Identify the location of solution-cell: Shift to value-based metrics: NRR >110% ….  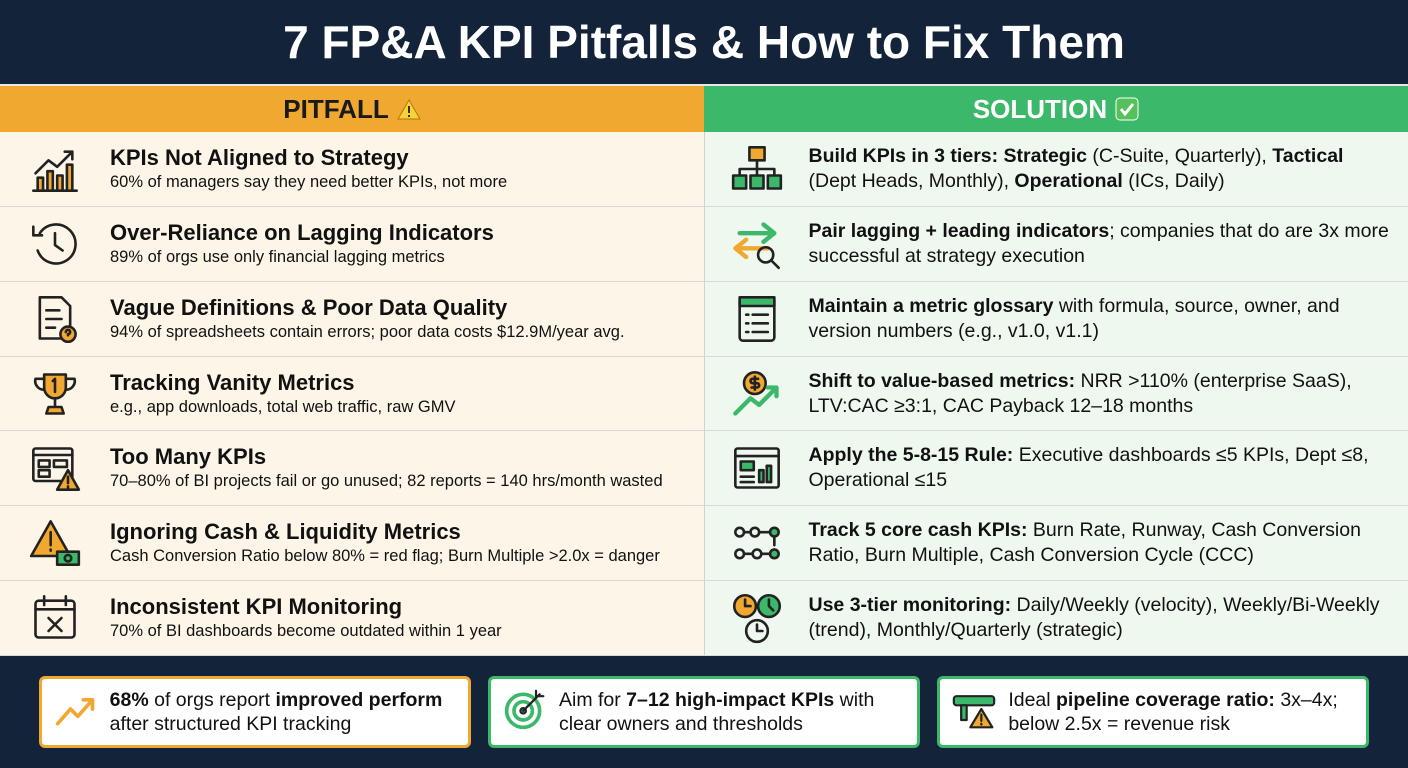
(1056, 393).